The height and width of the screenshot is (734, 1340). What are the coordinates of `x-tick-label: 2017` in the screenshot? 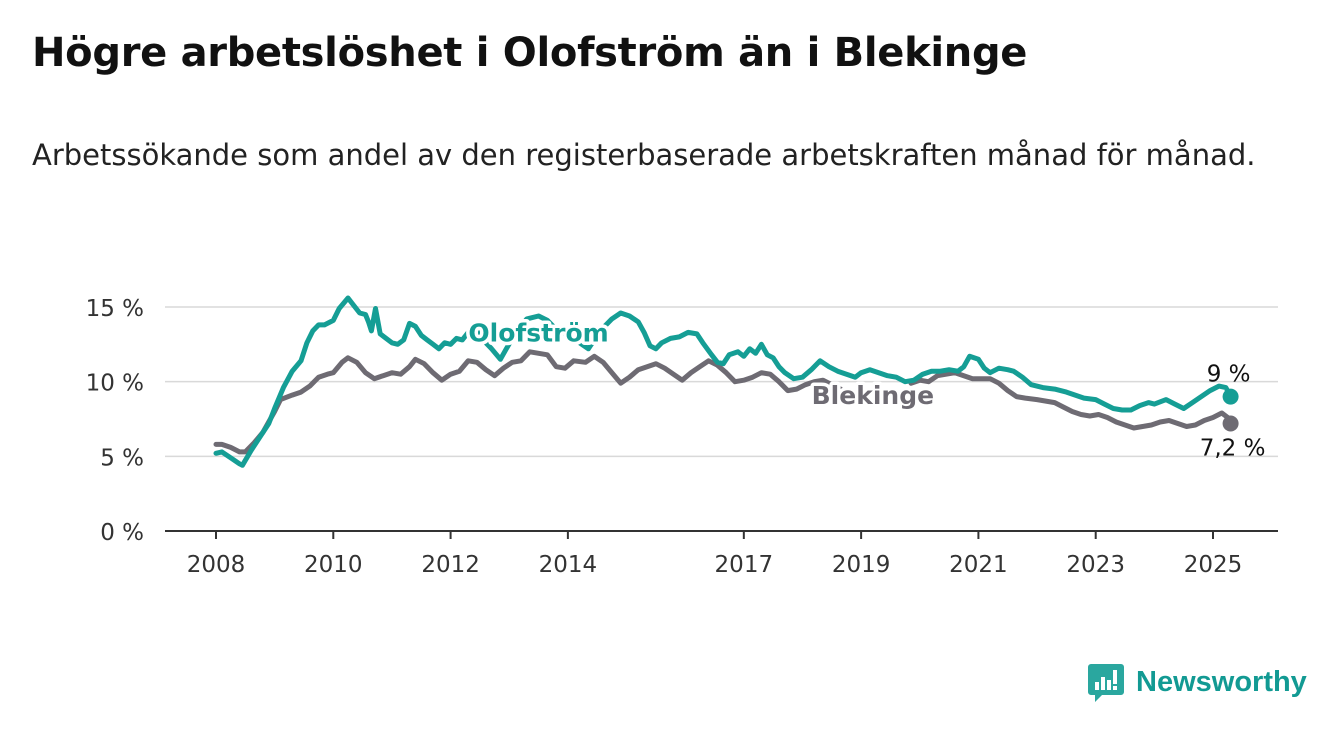 It's located at (744, 565).